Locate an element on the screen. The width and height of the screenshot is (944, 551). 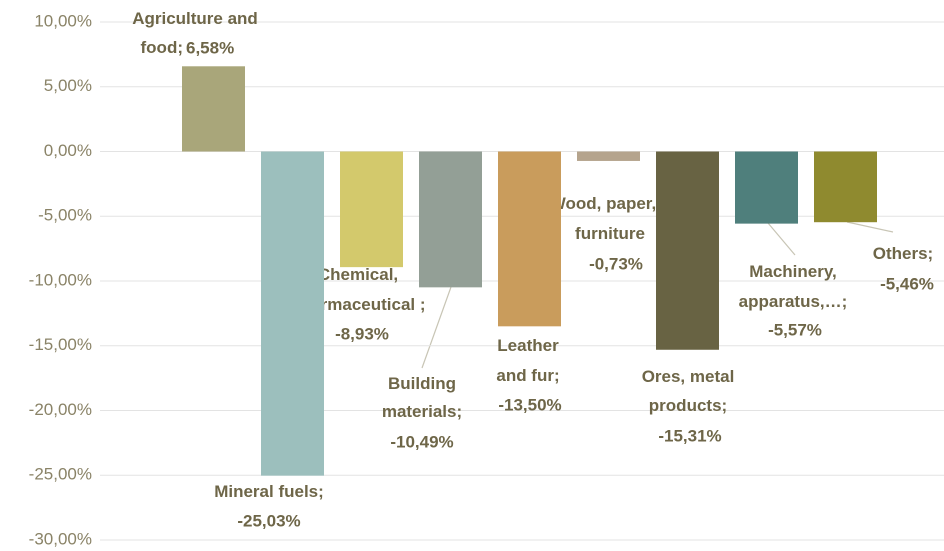
label-line: Machinery, is located at coordinates (793, 271).